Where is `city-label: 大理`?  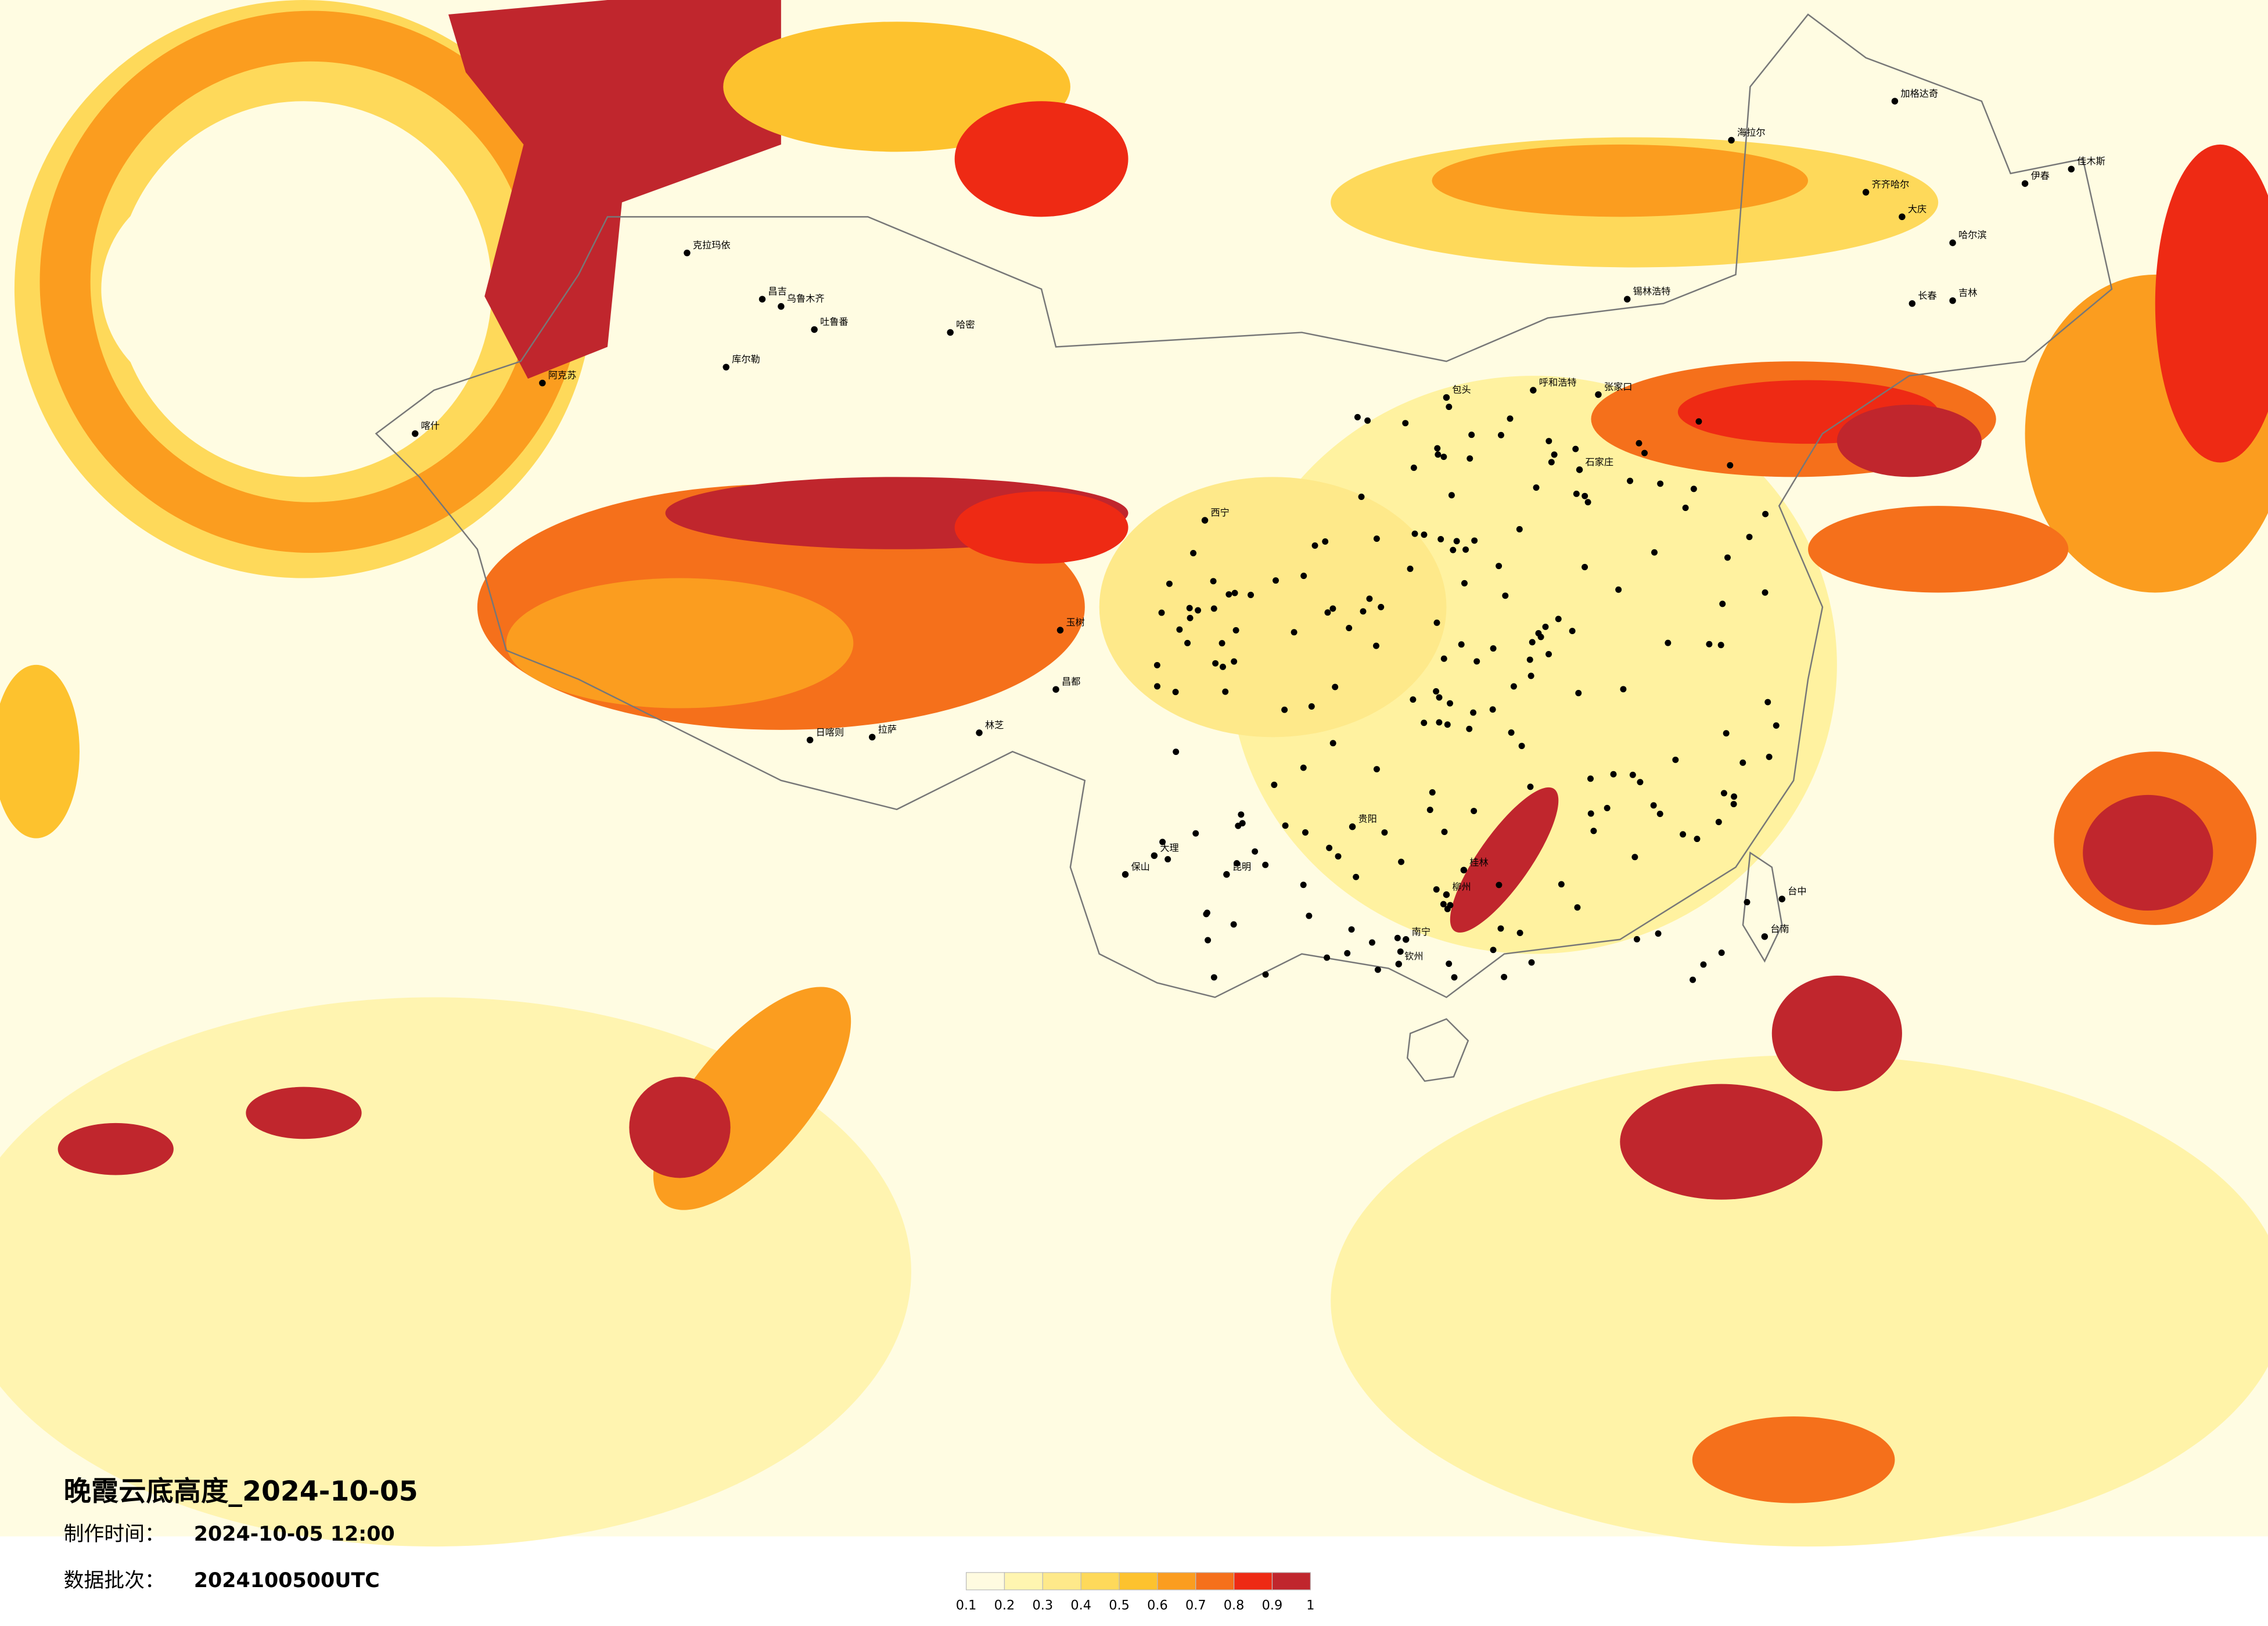 city-label: 大理 is located at coordinates (1169, 847).